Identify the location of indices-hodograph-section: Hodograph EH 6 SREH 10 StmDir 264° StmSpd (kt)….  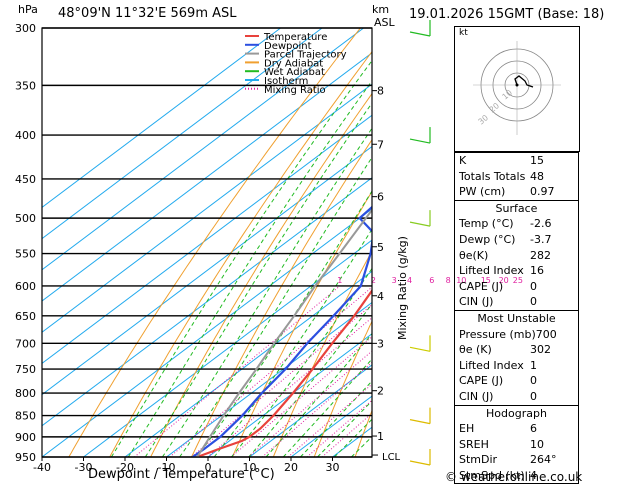
(516, 444).